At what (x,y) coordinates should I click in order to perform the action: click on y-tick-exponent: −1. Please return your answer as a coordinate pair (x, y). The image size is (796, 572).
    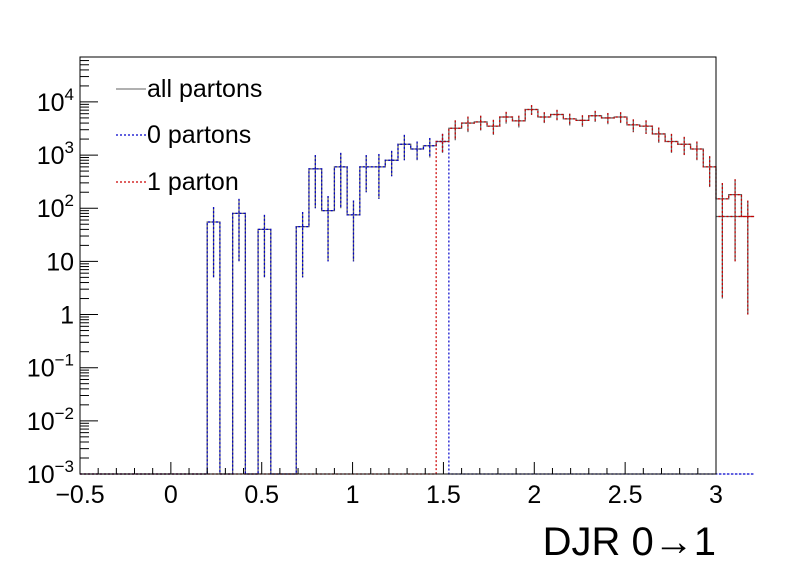
    Looking at the image, I should click on (64, 360).